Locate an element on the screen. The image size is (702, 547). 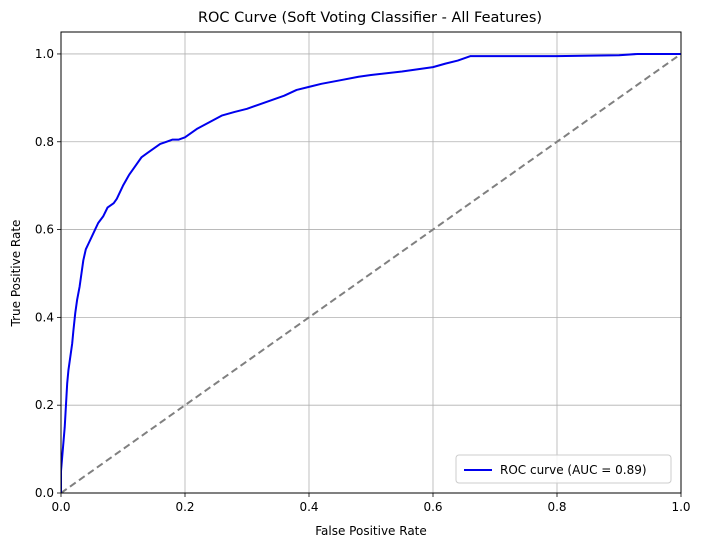
y-tick-label: 0.0 is located at coordinates (44, 493).